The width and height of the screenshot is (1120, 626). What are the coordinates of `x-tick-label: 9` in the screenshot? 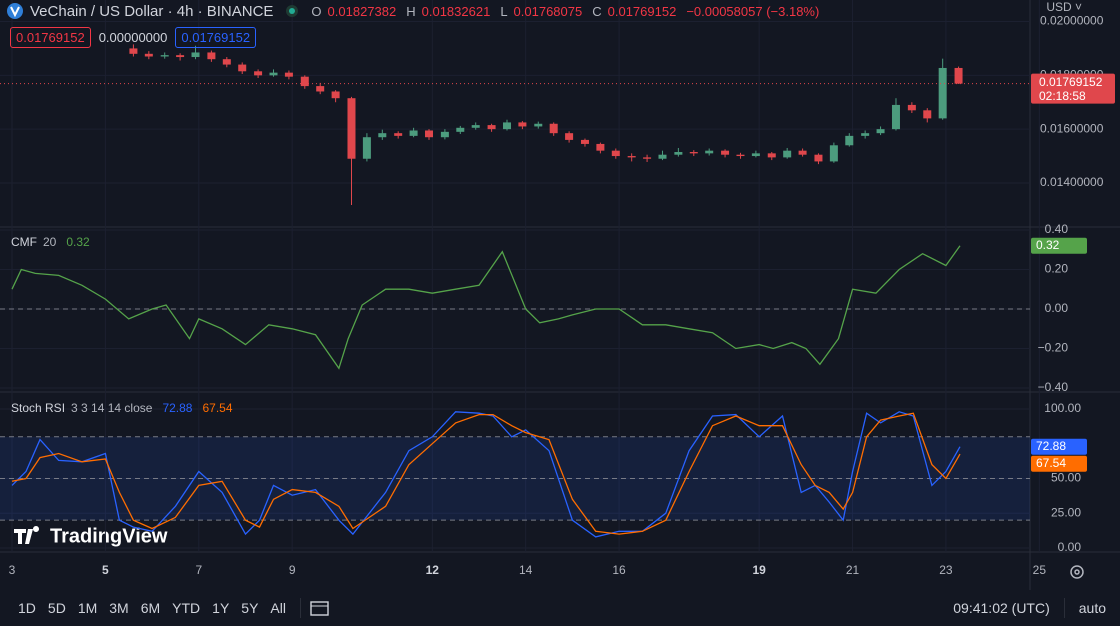 It's located at (292, 570).